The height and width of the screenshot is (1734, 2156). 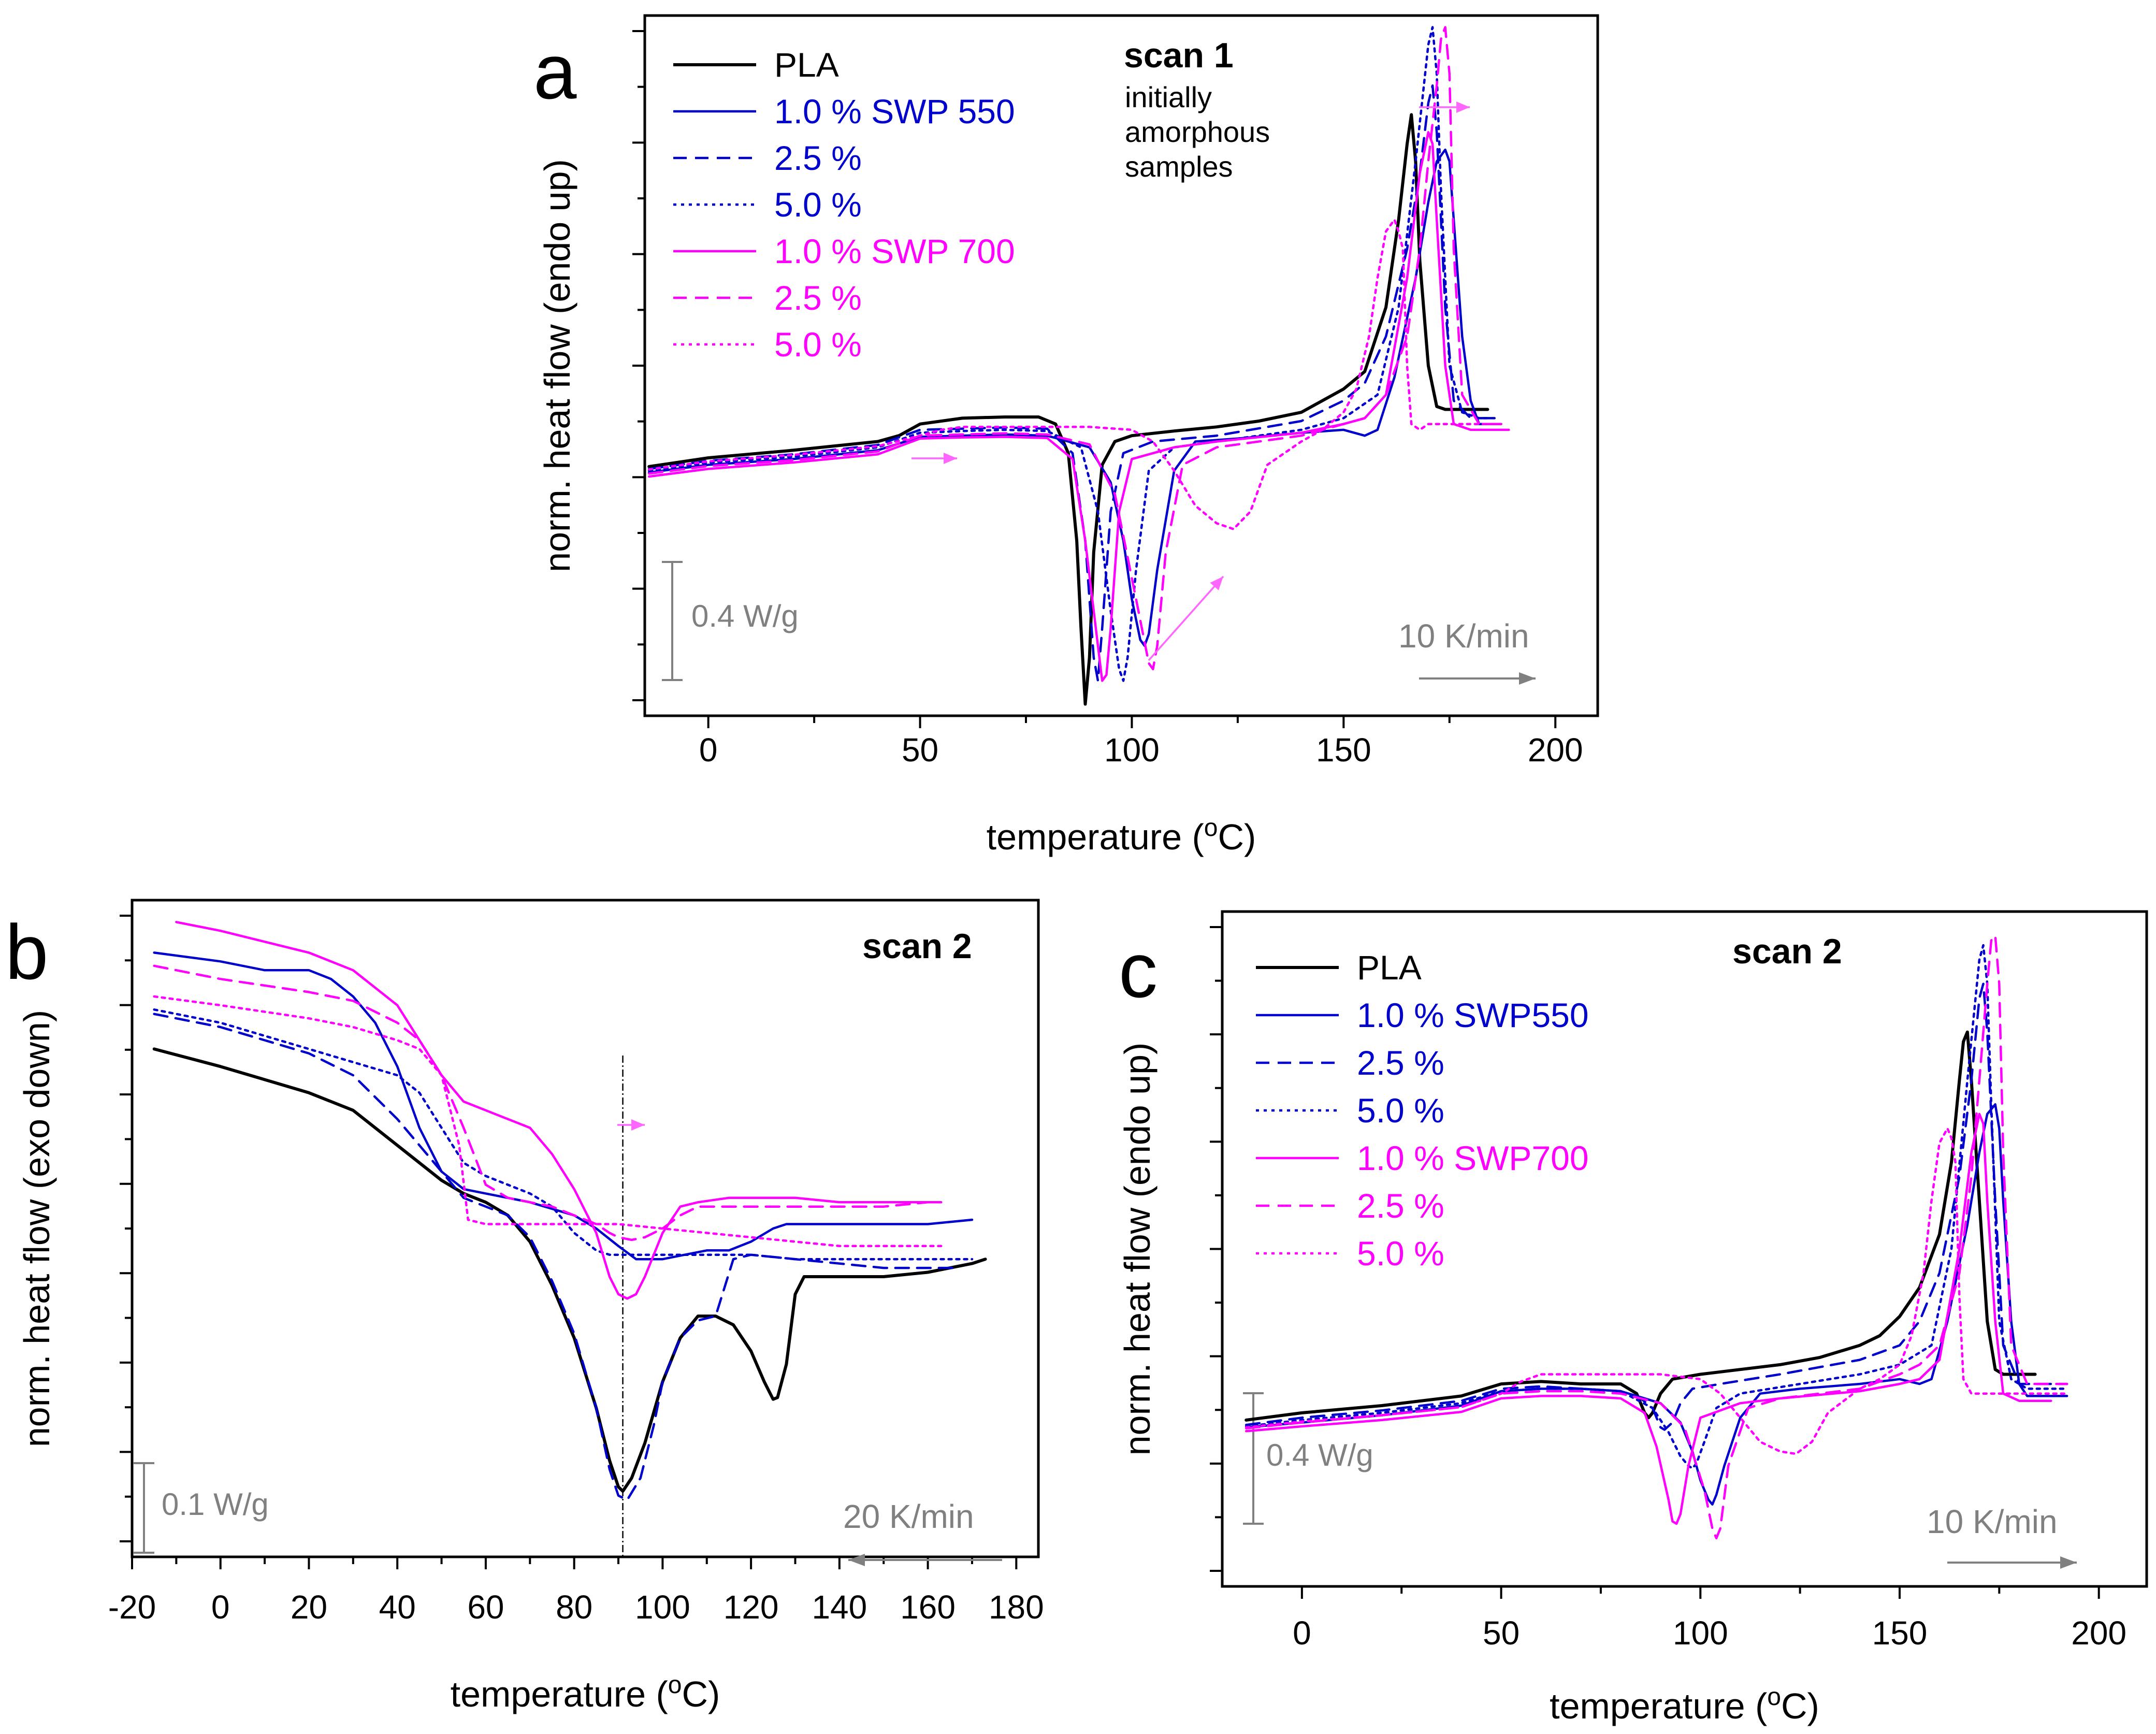 What do you see at coordinates (26, 951) in the screenshot?
I see `panel-label-b: b` at bounding box center [26, 951].